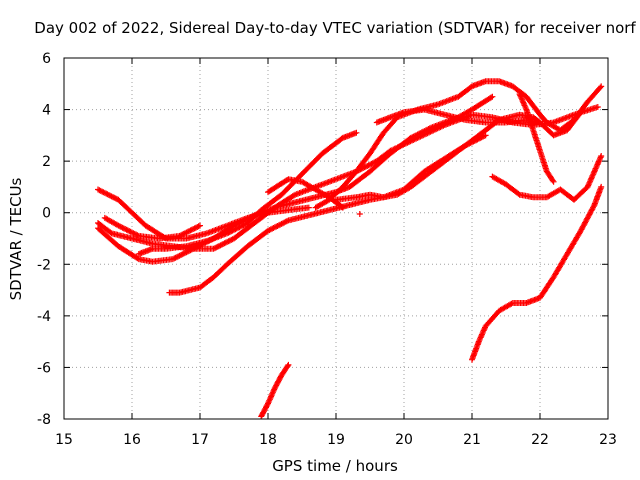 The image size is (640, 480). What do you see at coordinates (46, 162) in the screenshot?
I see `y-tick-label: 2` at bounding box center [46, 162].